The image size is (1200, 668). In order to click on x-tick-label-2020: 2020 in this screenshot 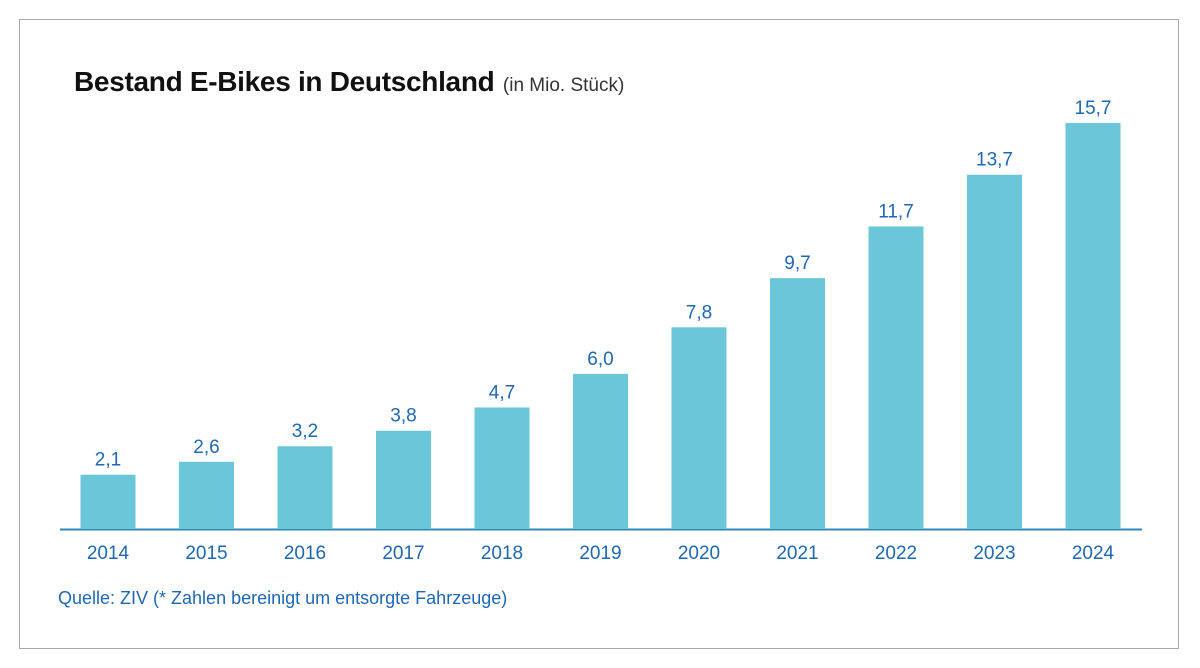, I will do `click(699, 553)`.